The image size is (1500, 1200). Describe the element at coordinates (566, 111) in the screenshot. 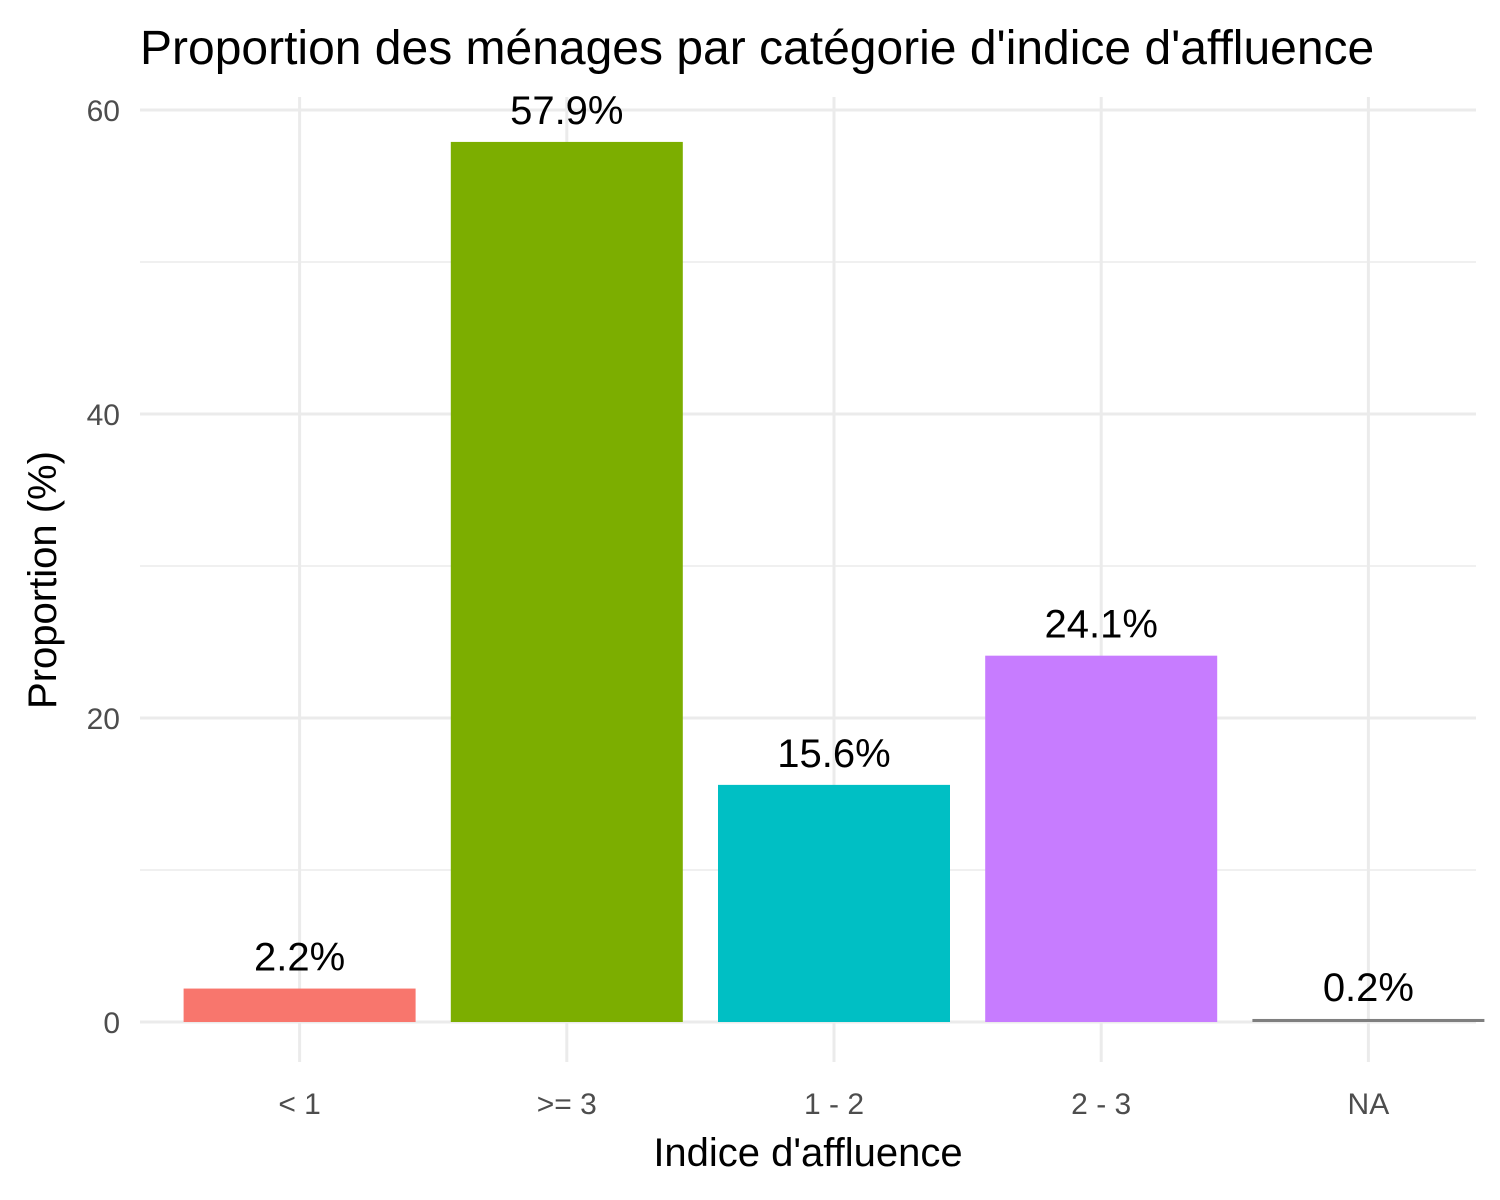

I see `data-label-2: 57.9%` at that location.